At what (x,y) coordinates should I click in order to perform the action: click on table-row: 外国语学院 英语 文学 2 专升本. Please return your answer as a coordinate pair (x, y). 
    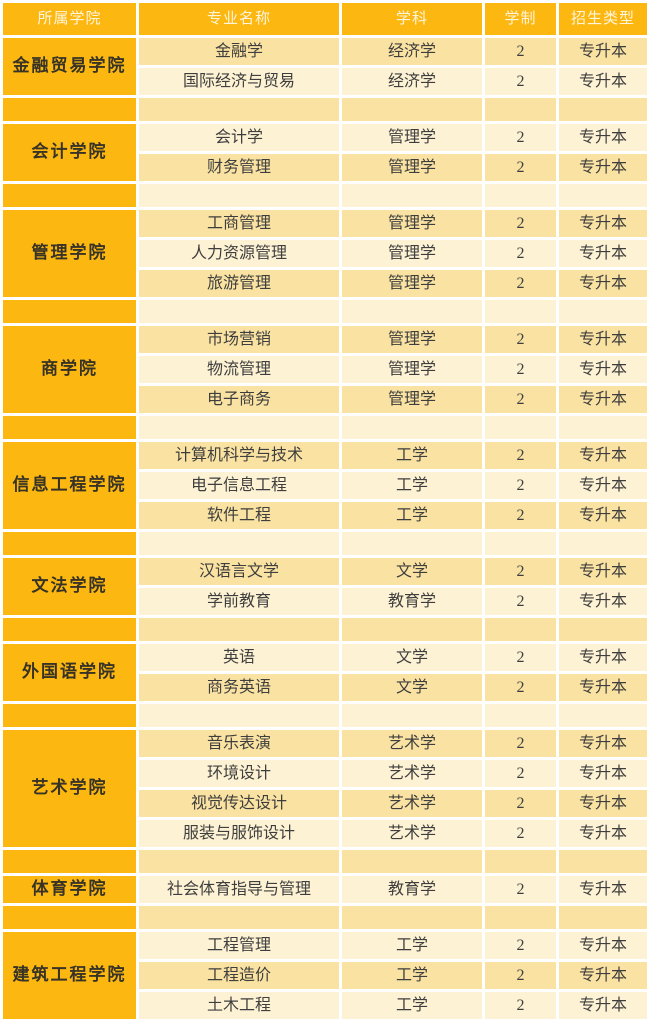
    Looking at the image, I should click on (325, 672).